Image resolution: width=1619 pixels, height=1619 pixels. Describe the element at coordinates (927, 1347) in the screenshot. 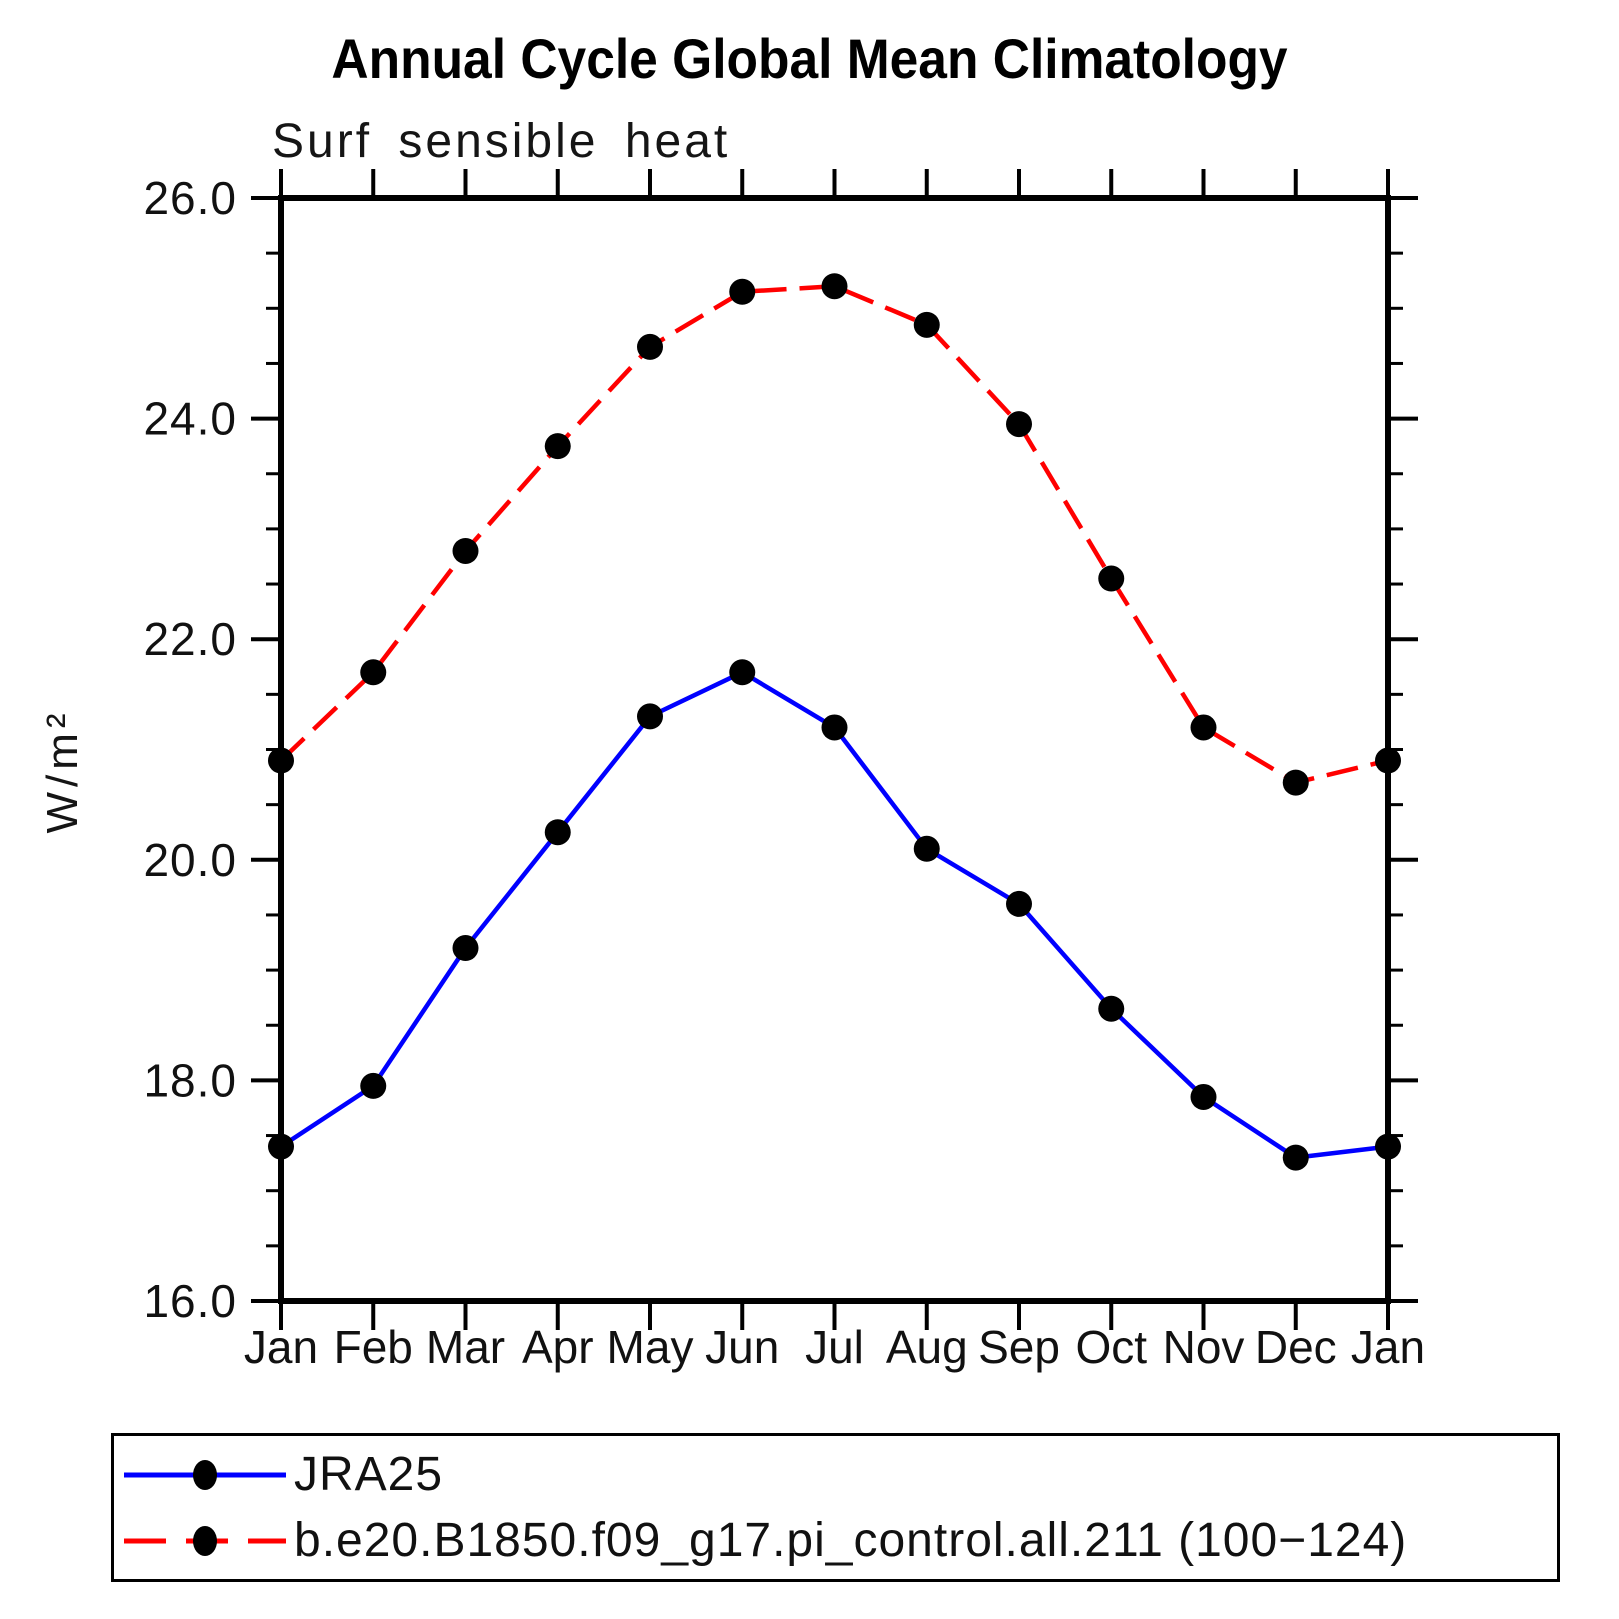

I see `x-tick-label: Aug` at that location.